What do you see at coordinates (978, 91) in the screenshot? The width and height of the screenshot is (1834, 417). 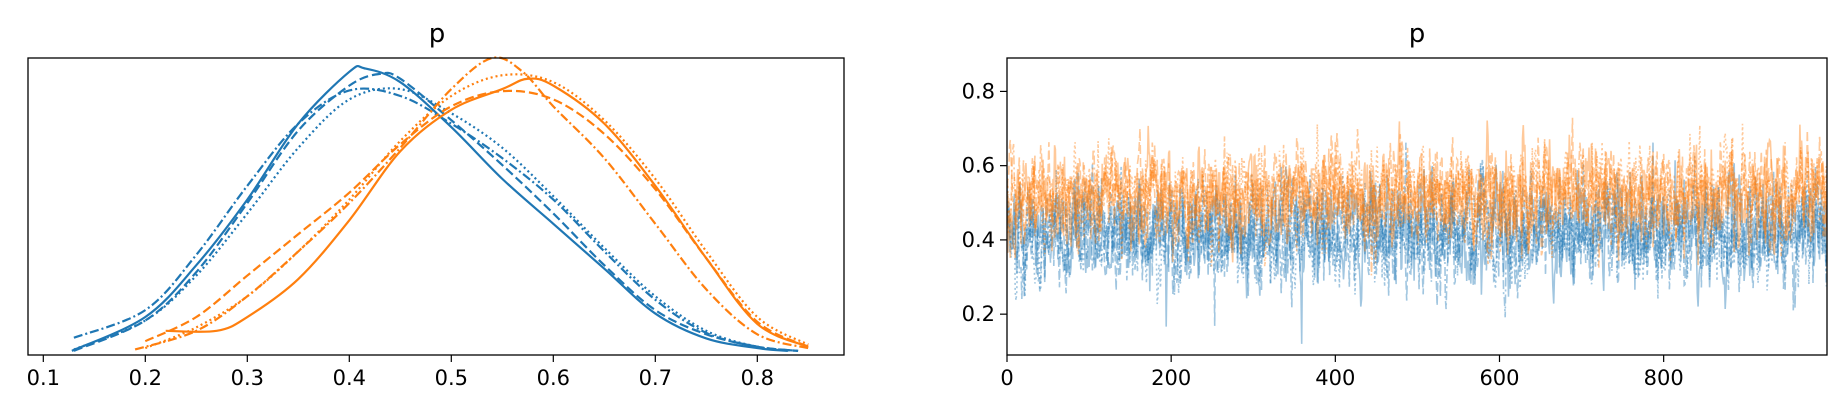 I see `trace-y-tick-label: 0.8` at bounding box center [978, 91].